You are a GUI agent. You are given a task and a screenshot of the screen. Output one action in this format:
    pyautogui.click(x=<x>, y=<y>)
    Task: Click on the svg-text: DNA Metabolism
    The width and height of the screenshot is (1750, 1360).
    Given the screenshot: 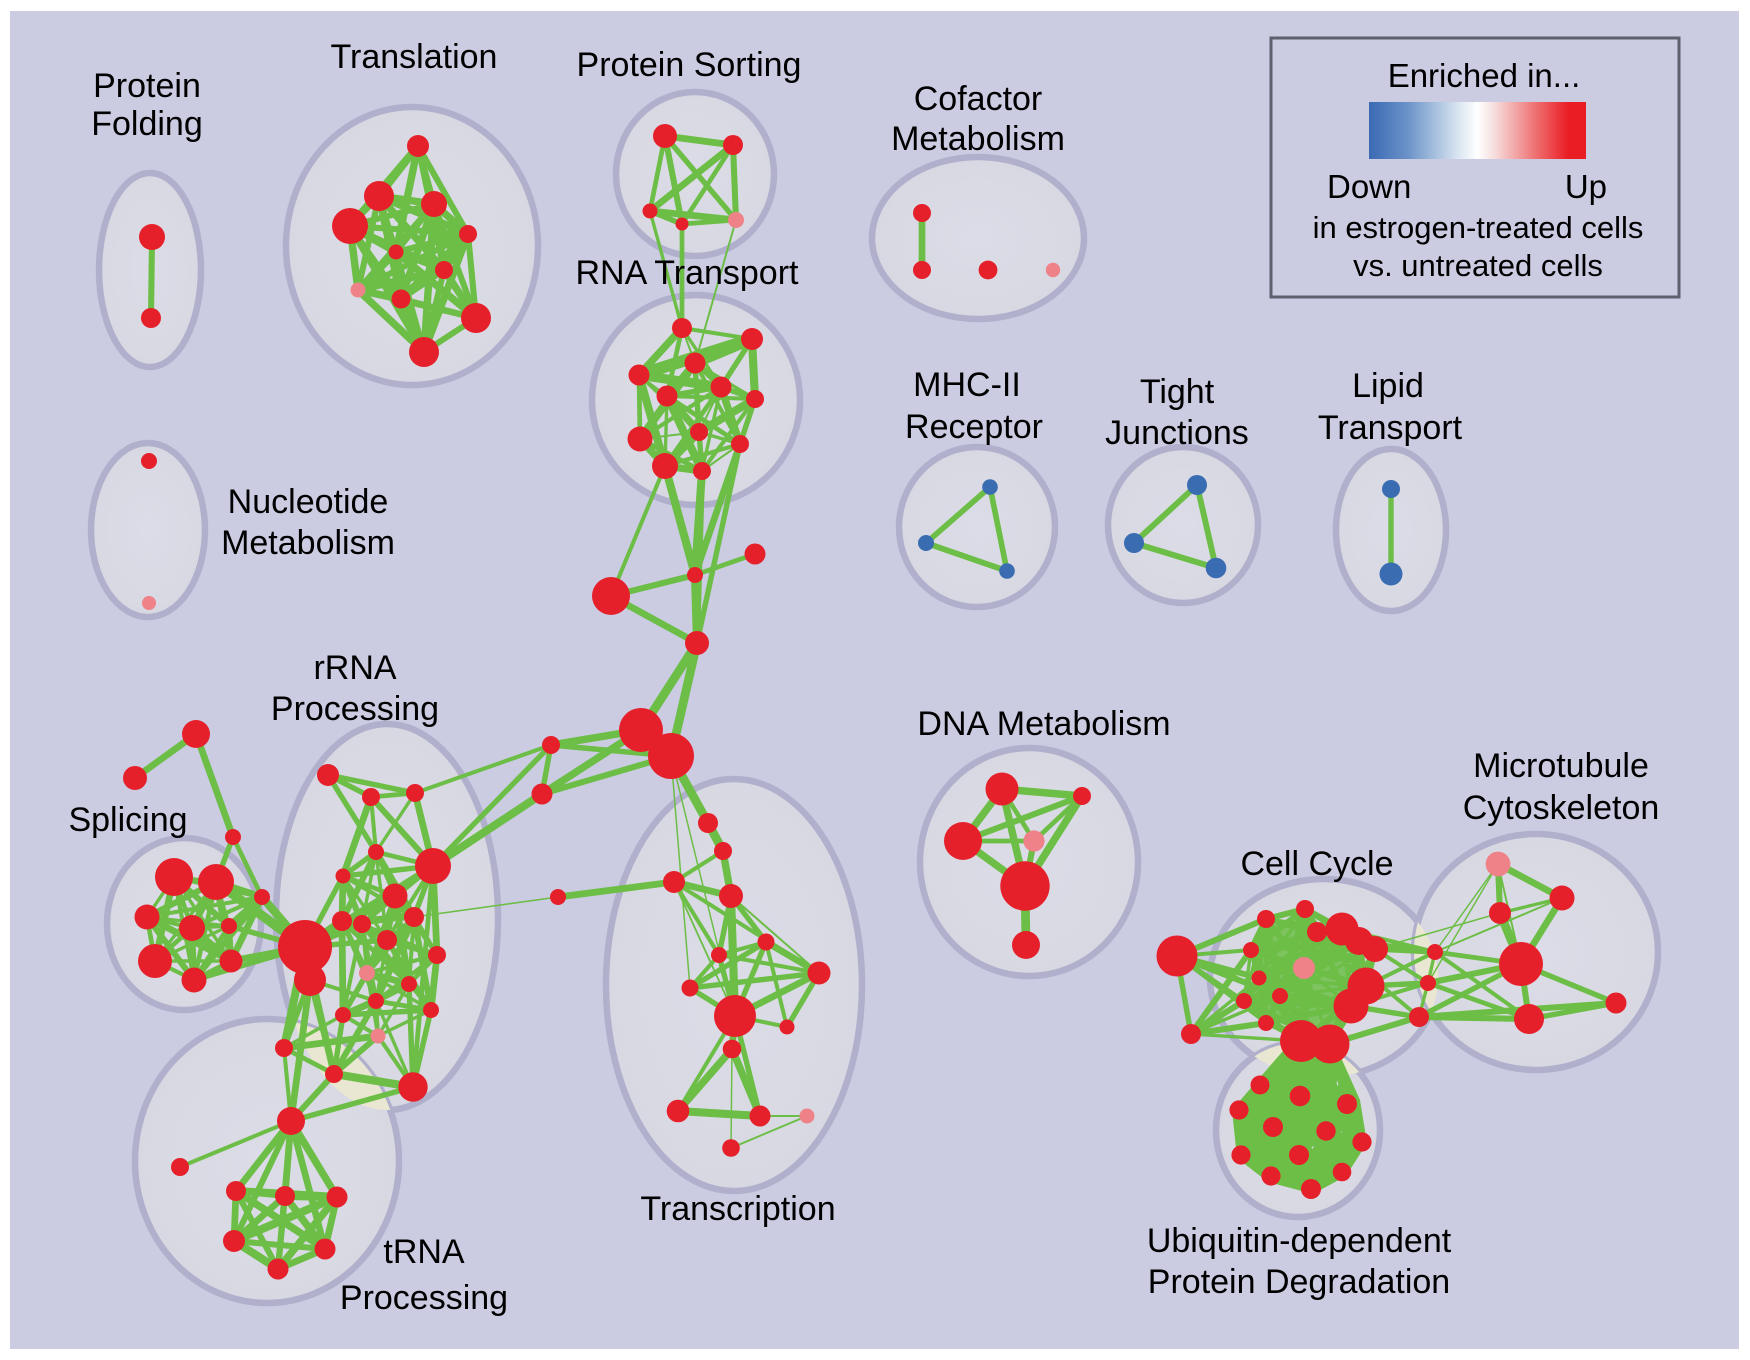 What is the action you would take?
    pyautogui.click(x=1043, y=724)
    